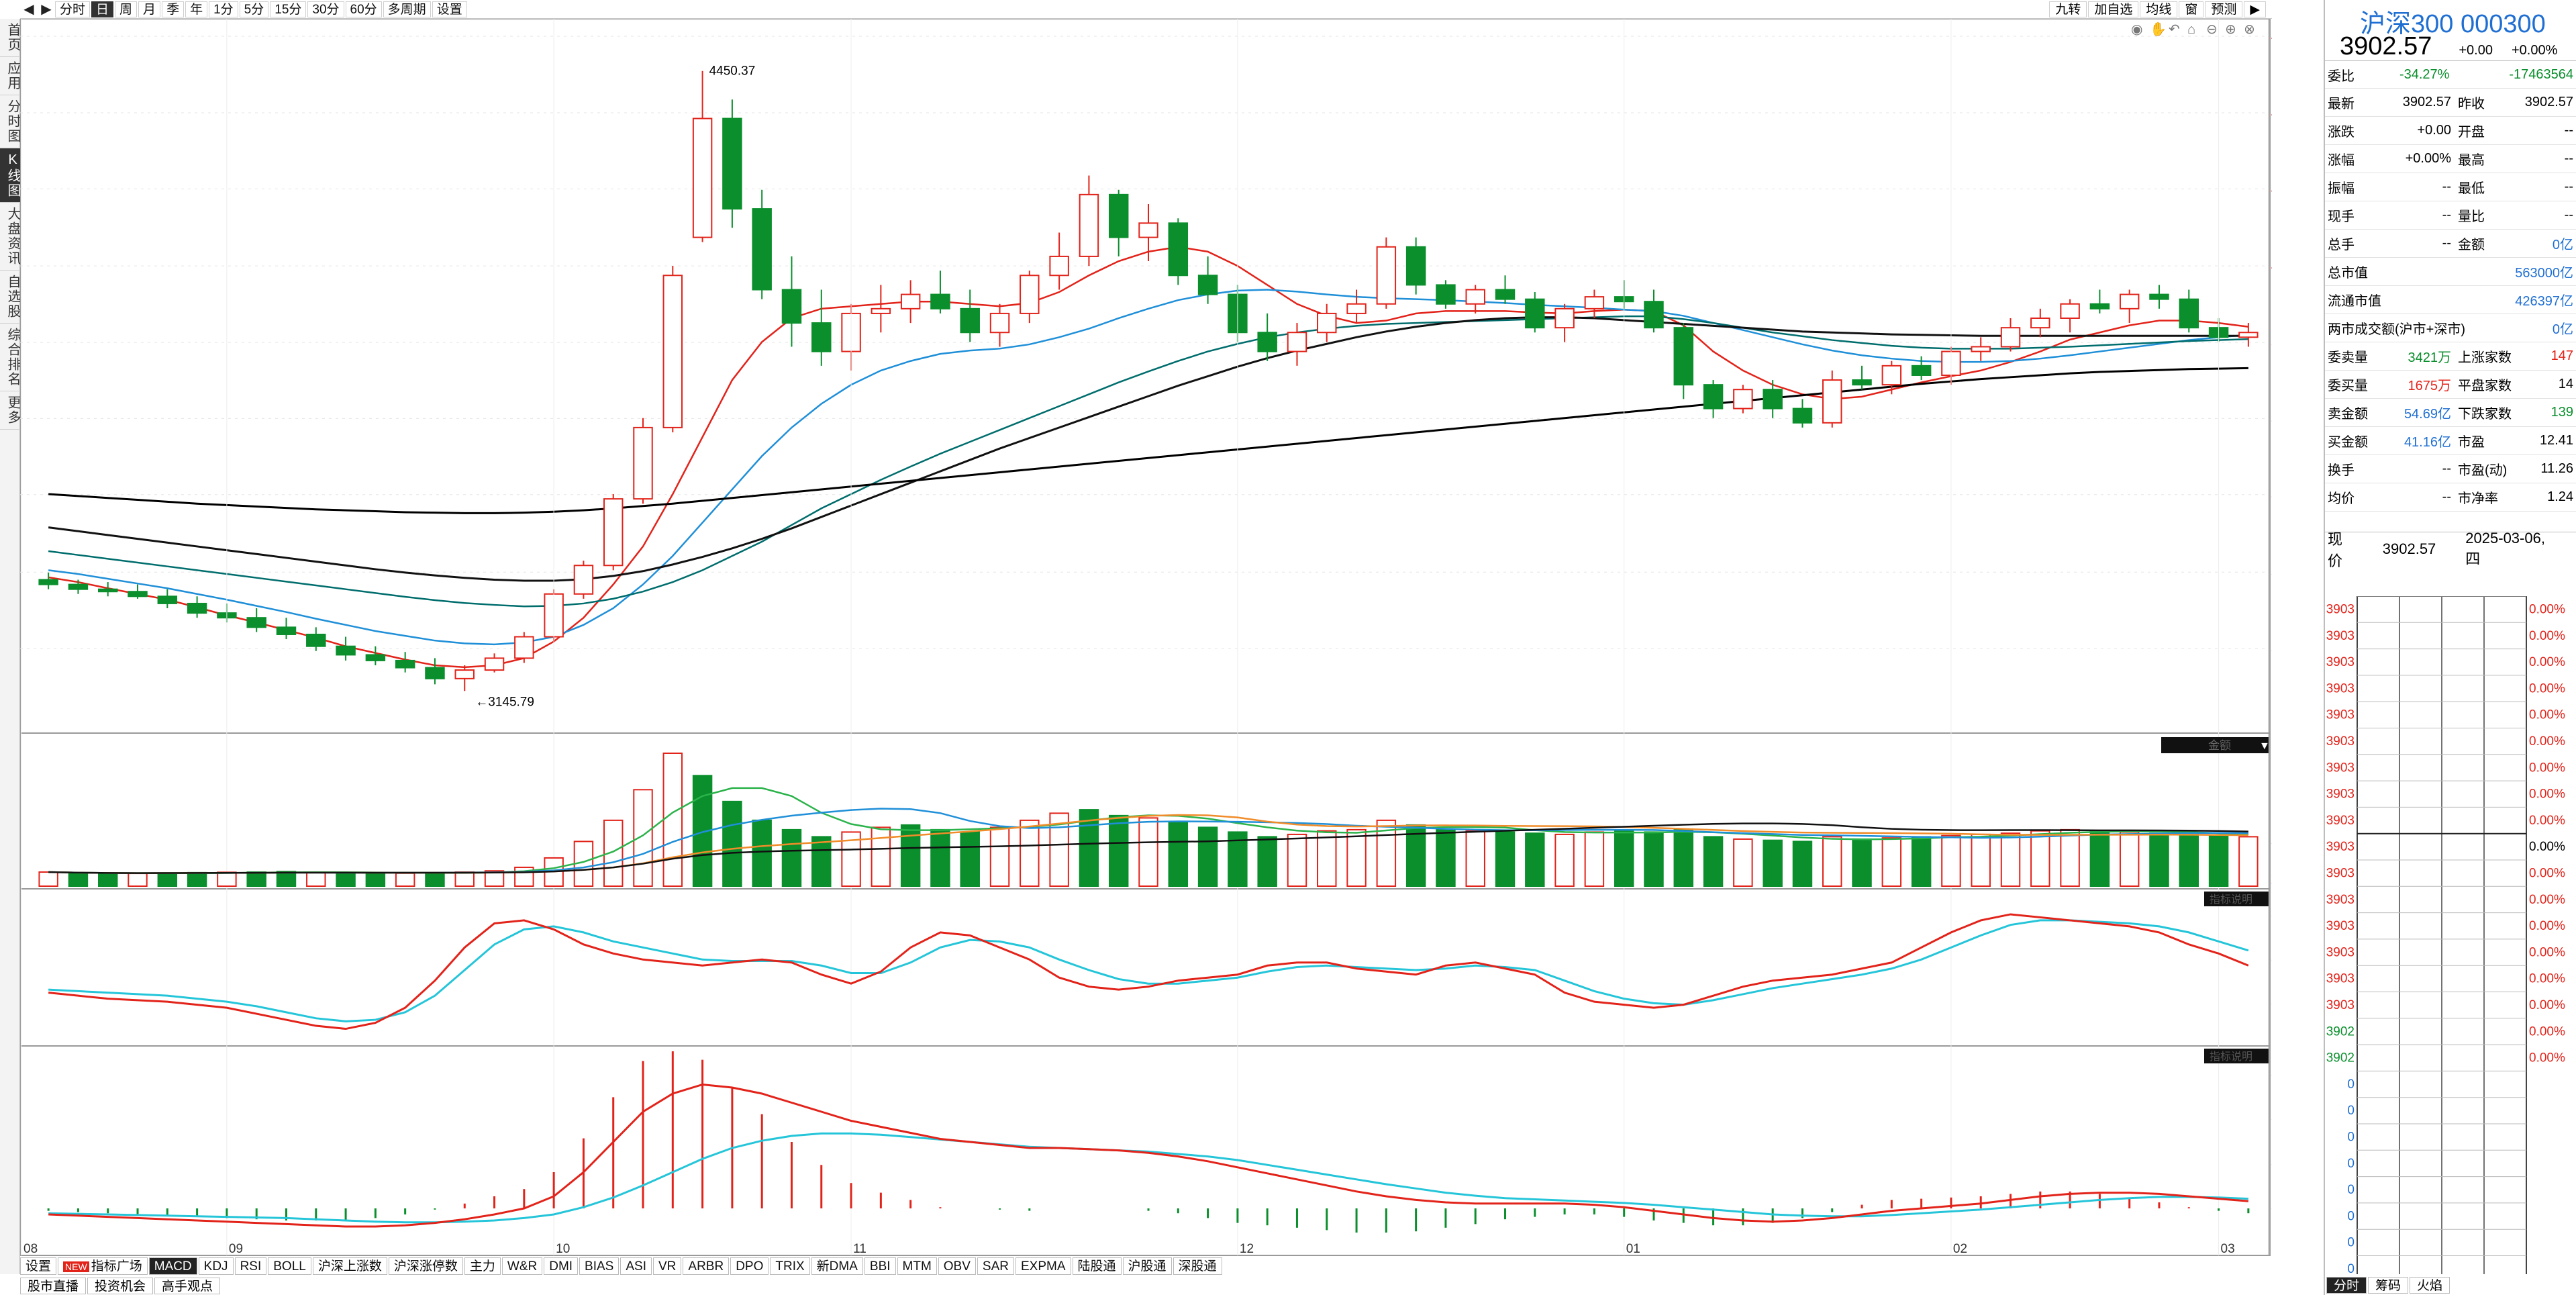  What do you see at coordinates (2174, 29) in the screenshot?
I see `chart-tool-icon: ↶` at bounding box center [2174, 29].